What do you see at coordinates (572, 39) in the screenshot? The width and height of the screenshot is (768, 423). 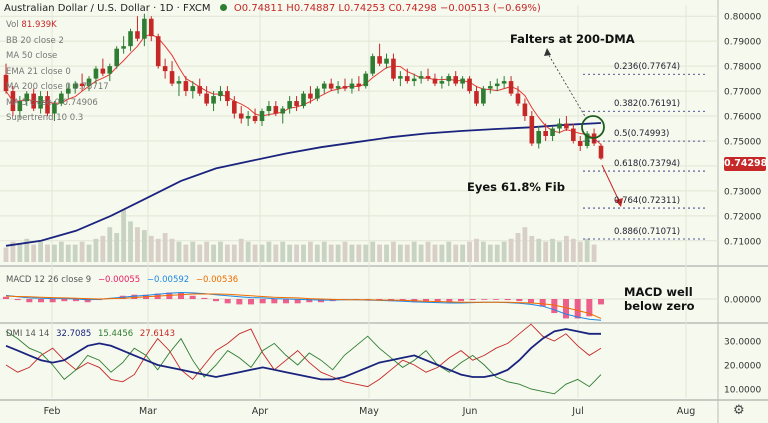 I see `annotation-falters: Falters at 200-DMA` at bounding box center [572, 39].